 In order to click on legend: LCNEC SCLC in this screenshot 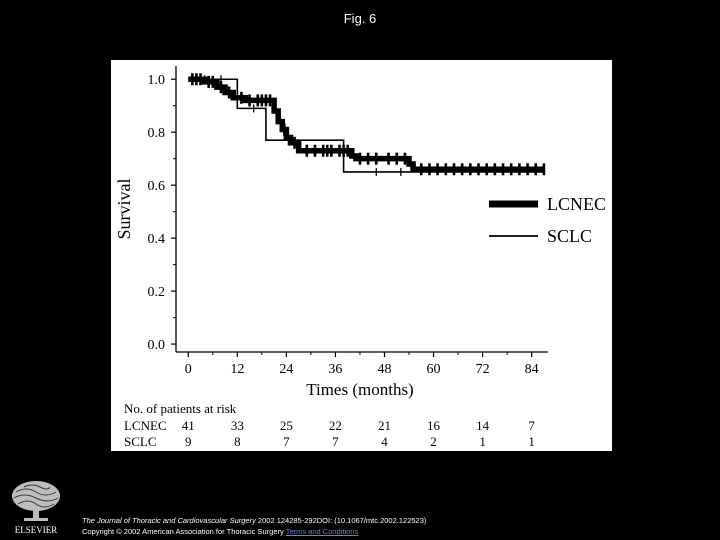, I will do `click(547, 220)`.